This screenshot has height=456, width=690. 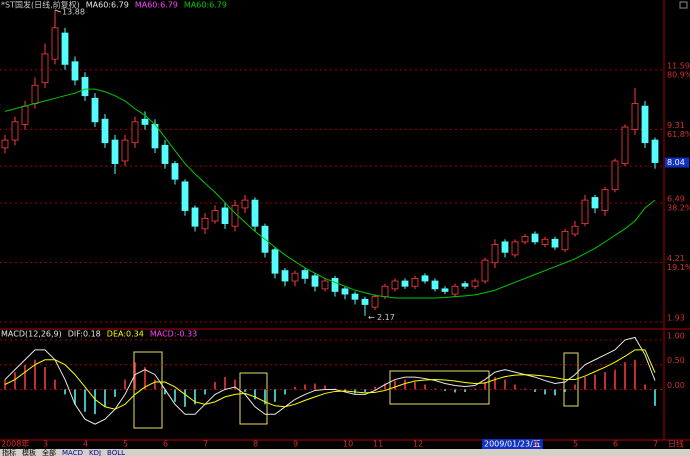 I want to click on y-tick-label: 0.00, so click(x=676, y=385).